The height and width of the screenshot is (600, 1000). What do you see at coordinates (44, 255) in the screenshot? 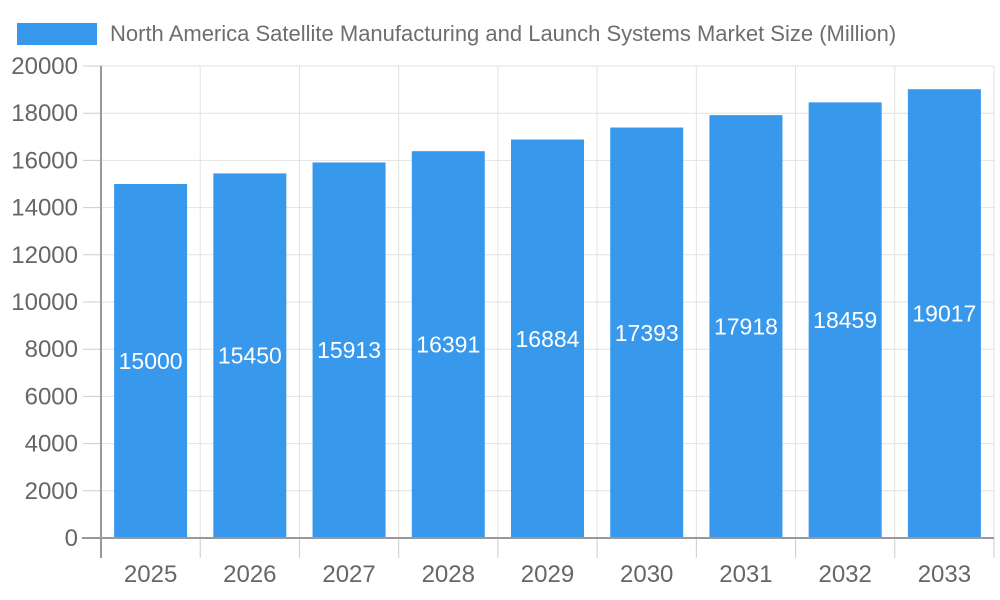
I see `y-tick-label: 12000` at bounding box center [44, 255].